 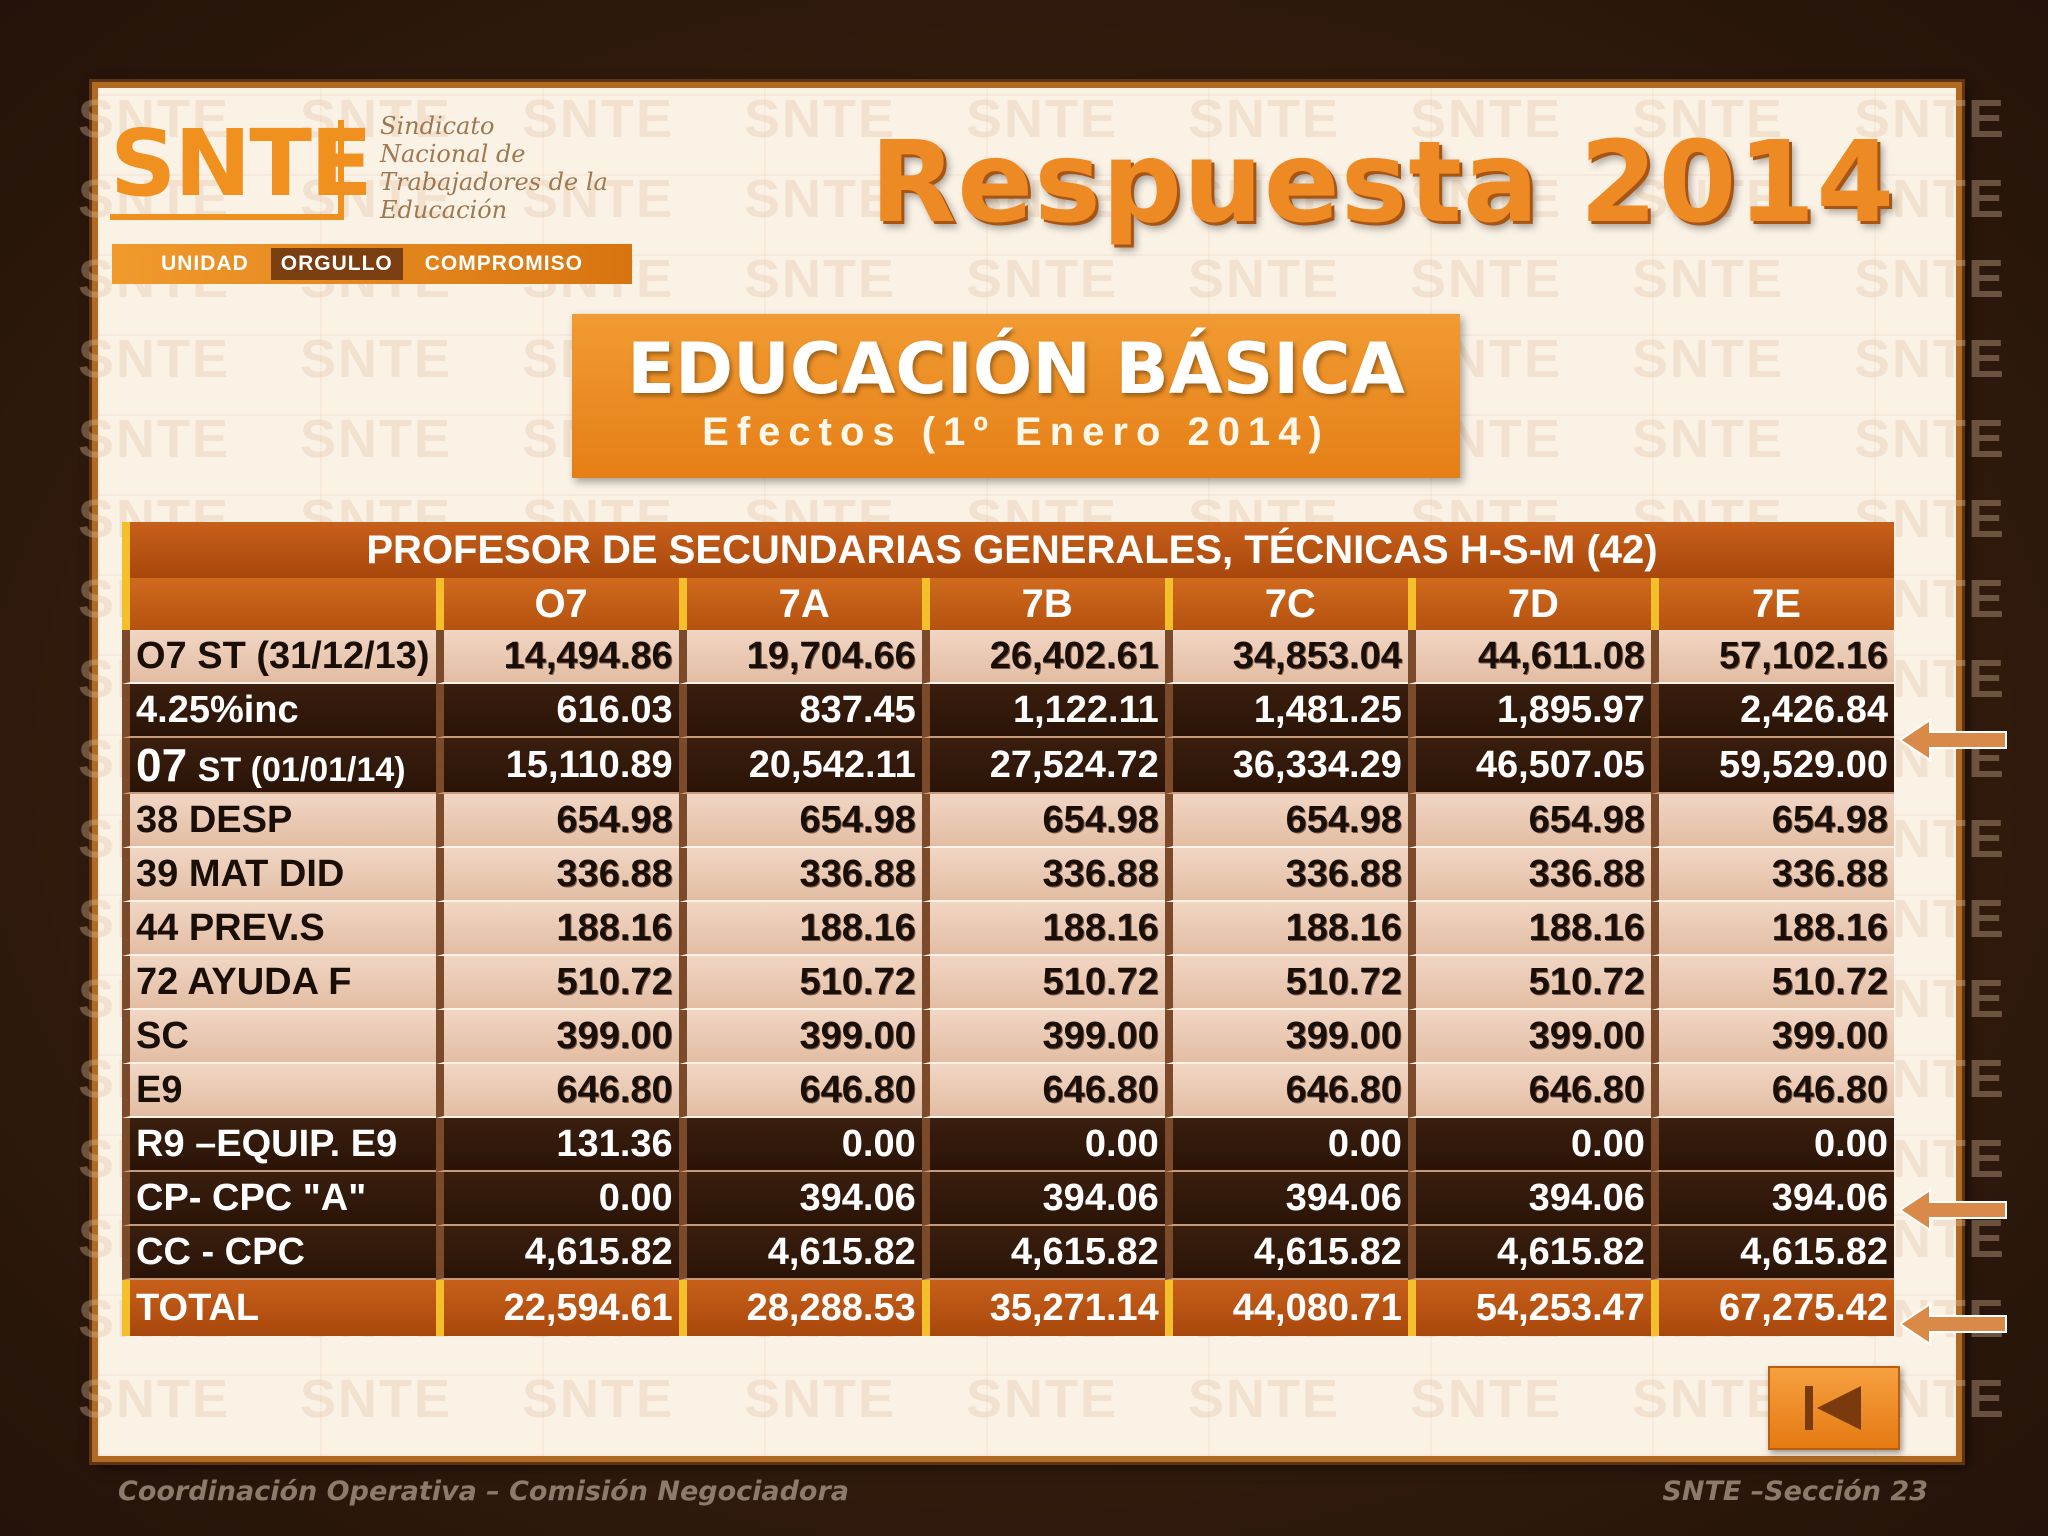 I want to click on table-cell: 1,122.11, so click(x=1043, y=711).